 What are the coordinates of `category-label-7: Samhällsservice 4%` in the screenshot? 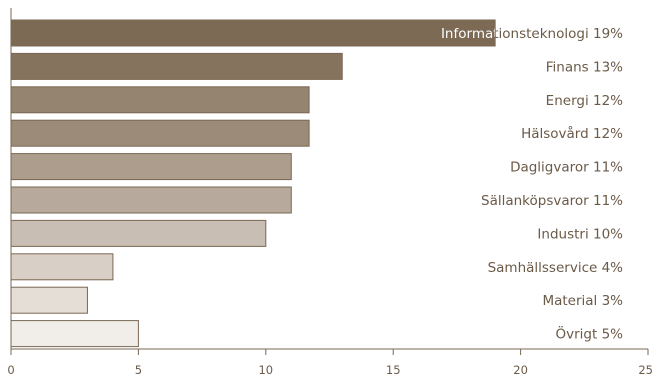 It's located at (556, 268).